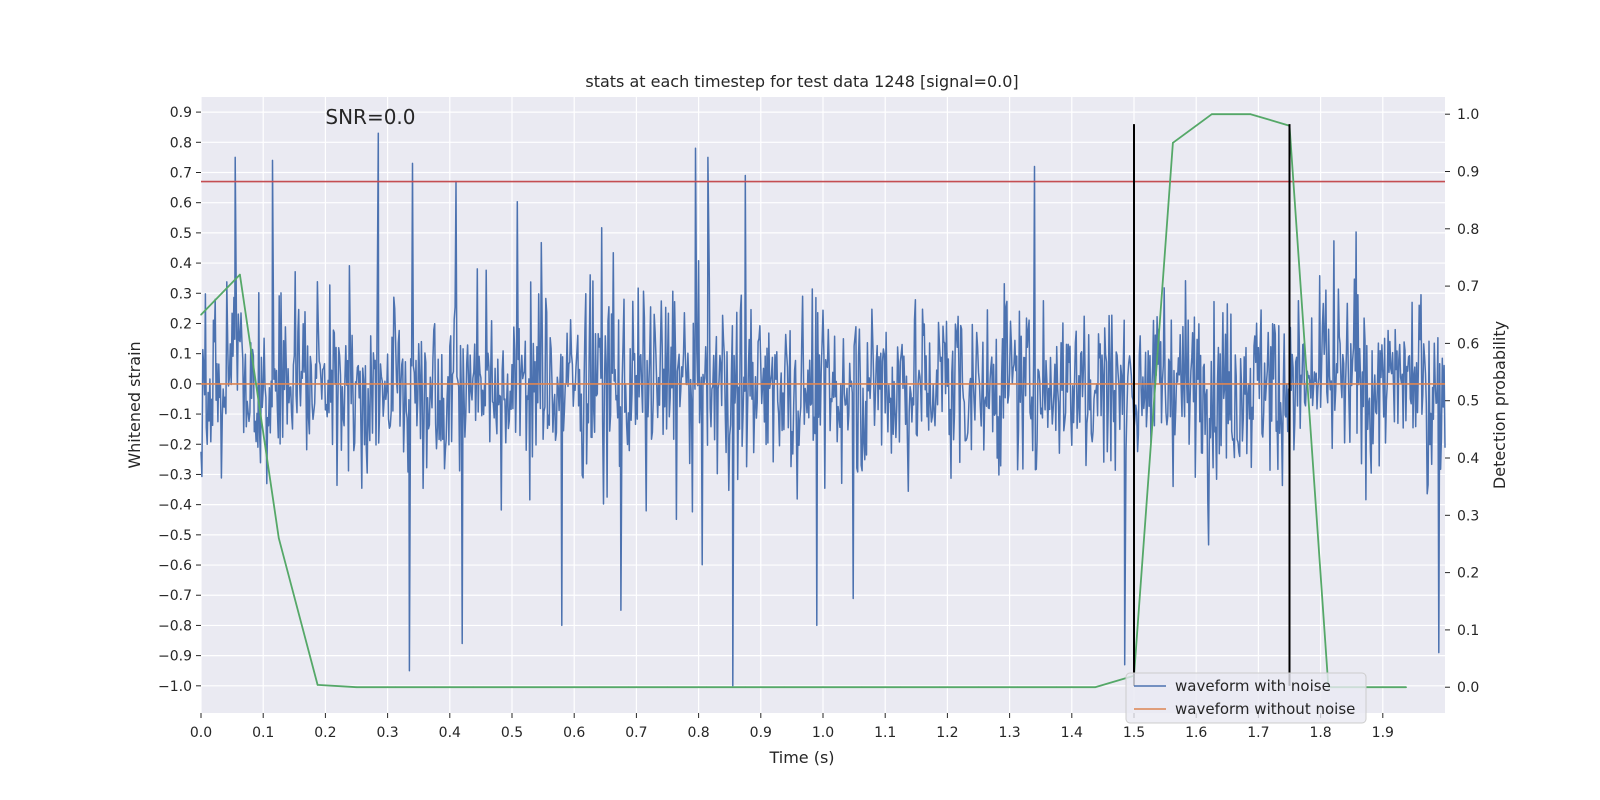  Describe the element at coordinates (175, 687) in the screenshot. I see `y-tick-label: −1.0` at that location.